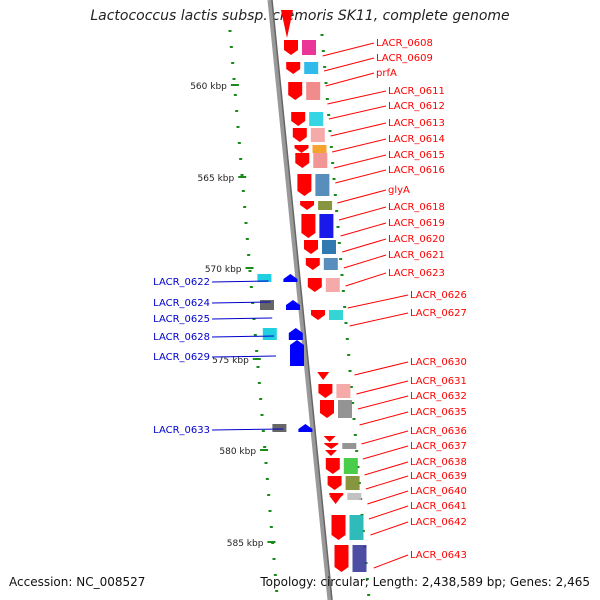 This screenshot has width=600, height=600. Describe the element at coordinates (181, 282) in the screenshot. I see `reverse-gene-label: LACR_0622` at that location.